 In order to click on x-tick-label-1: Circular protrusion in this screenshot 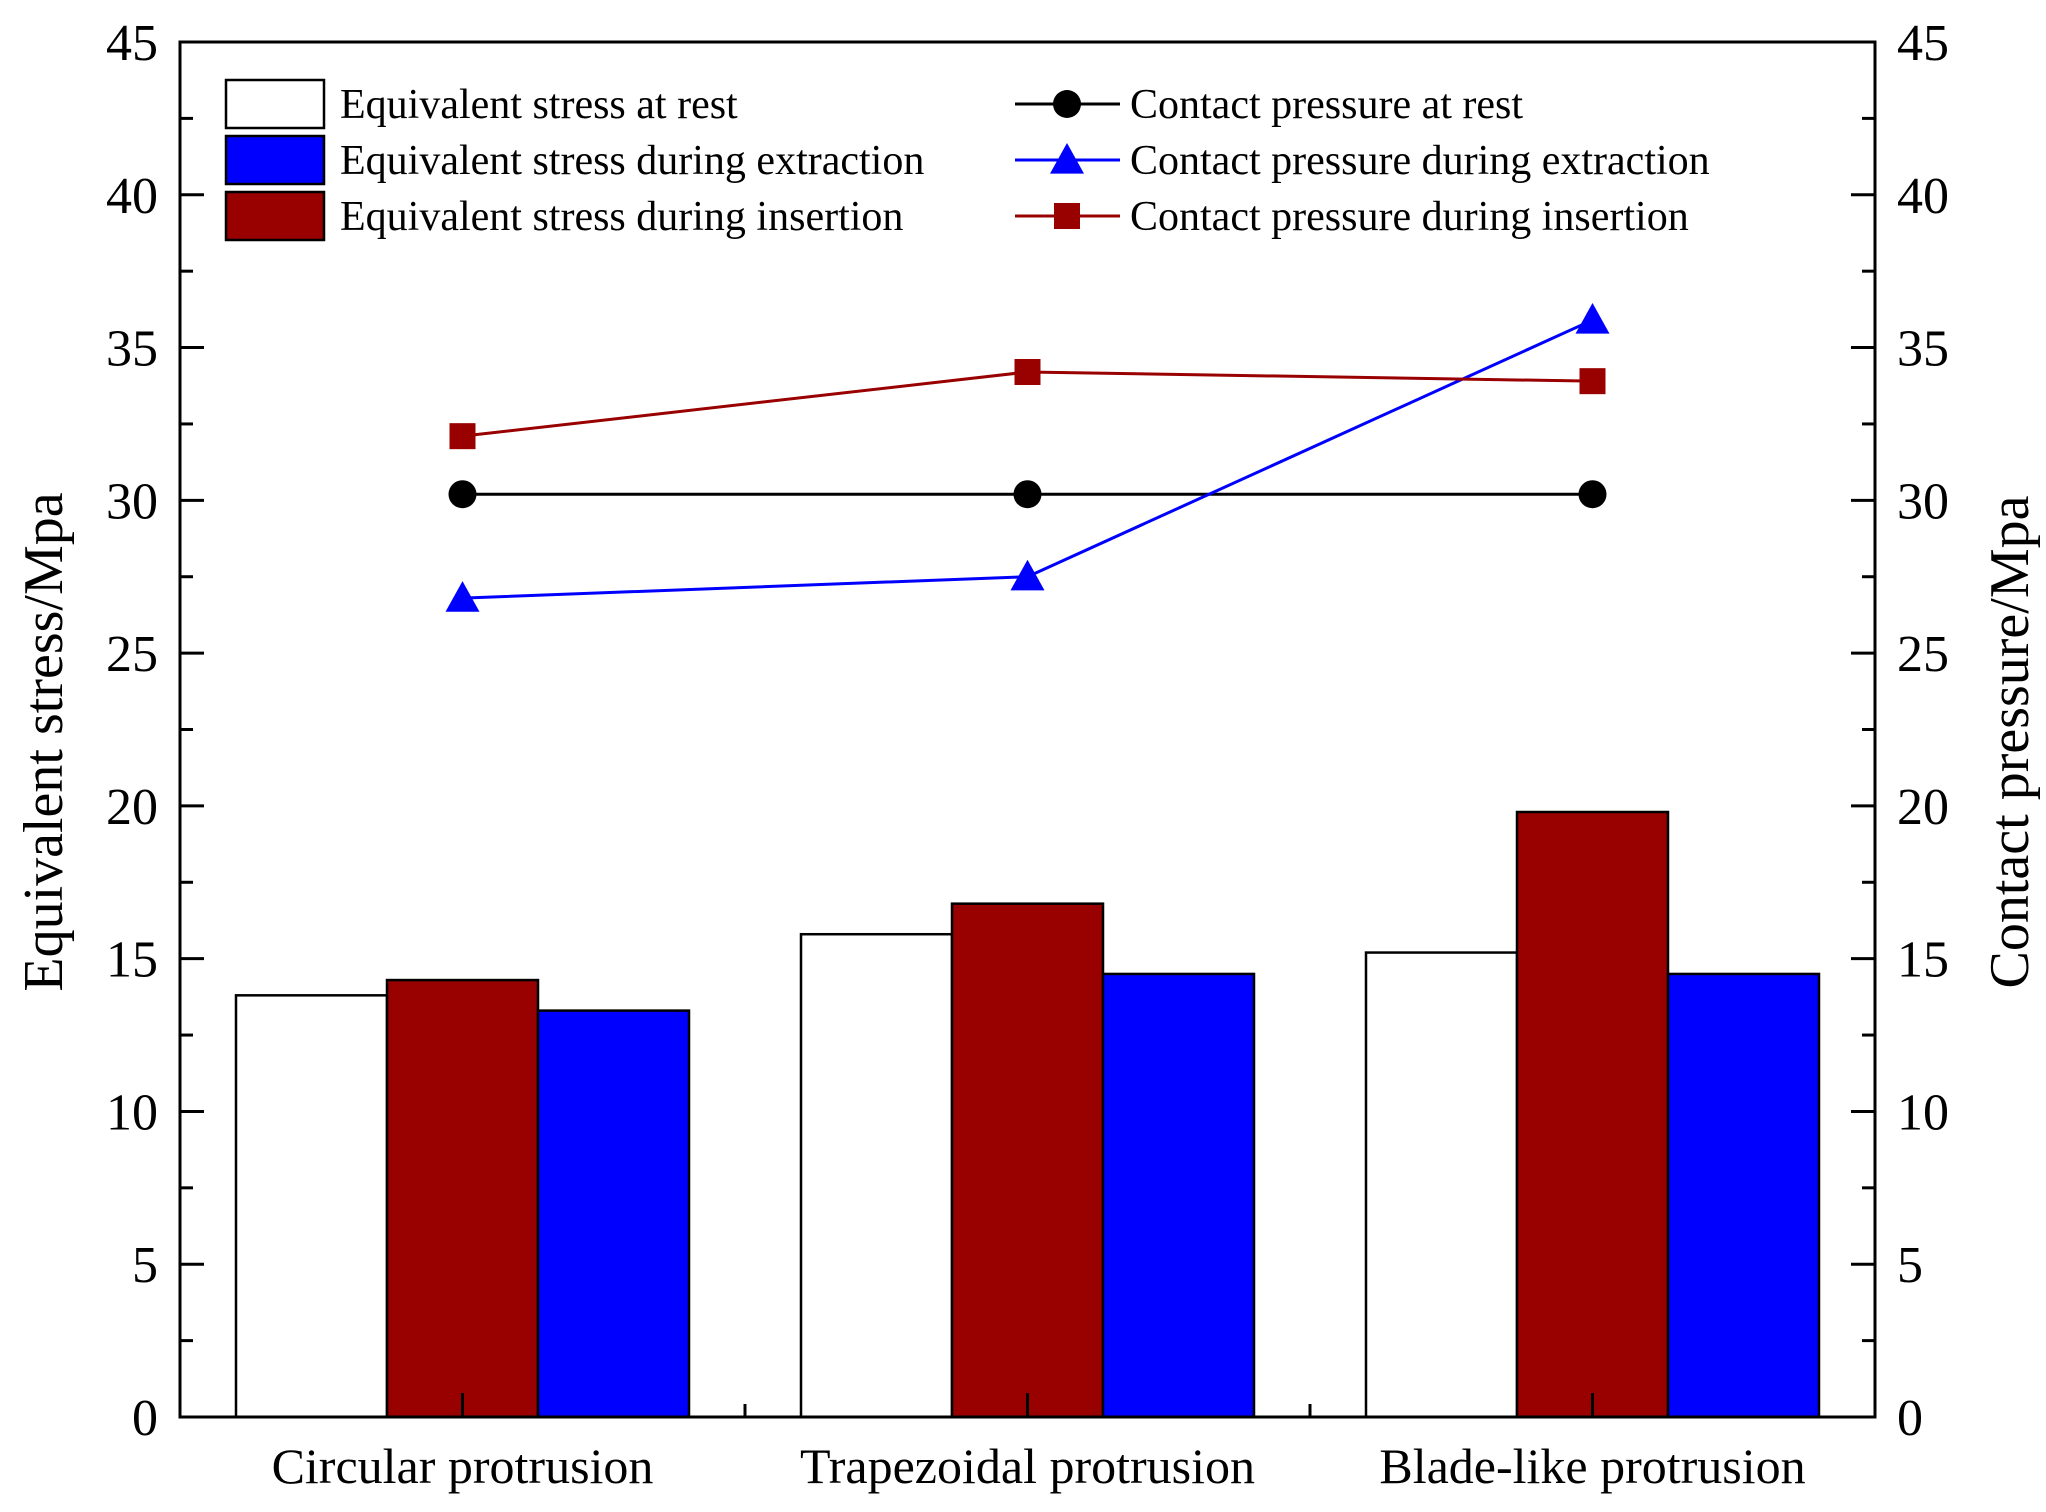, I will do `click(463, 1466)`.